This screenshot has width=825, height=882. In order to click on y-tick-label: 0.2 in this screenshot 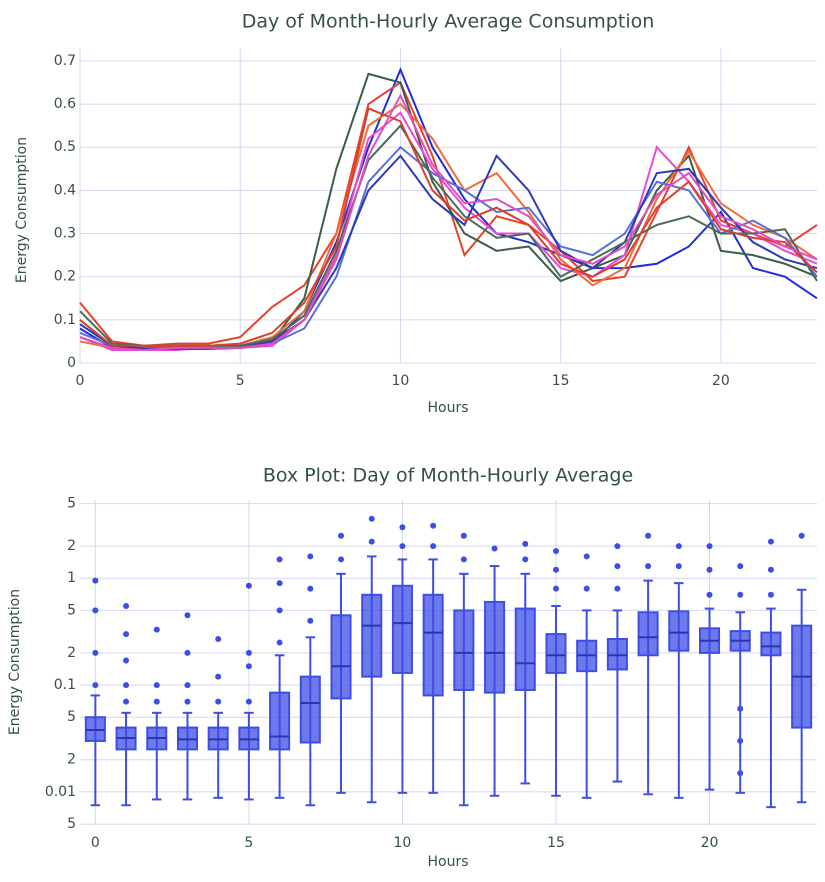, I will do `click(65, 277)`.